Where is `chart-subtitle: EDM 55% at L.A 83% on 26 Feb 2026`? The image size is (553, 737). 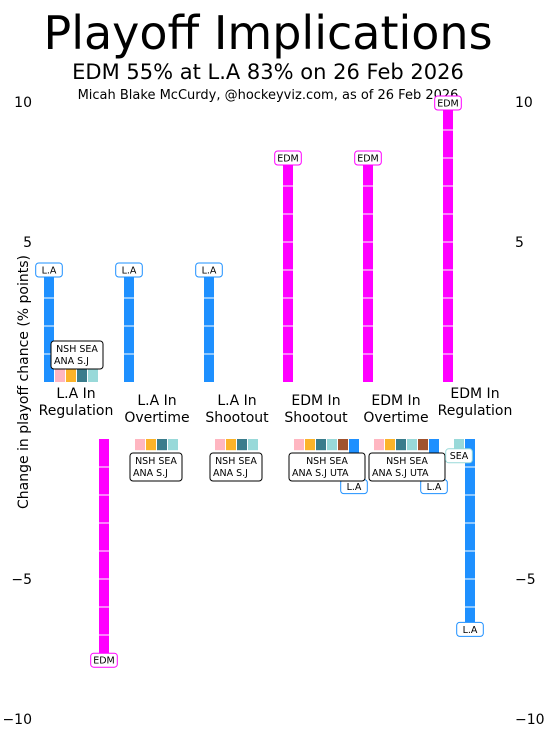 chart-subtitle: EDM 55% at L.A 83% on 26 Feb 2026 is located at coordinates (268, 72).